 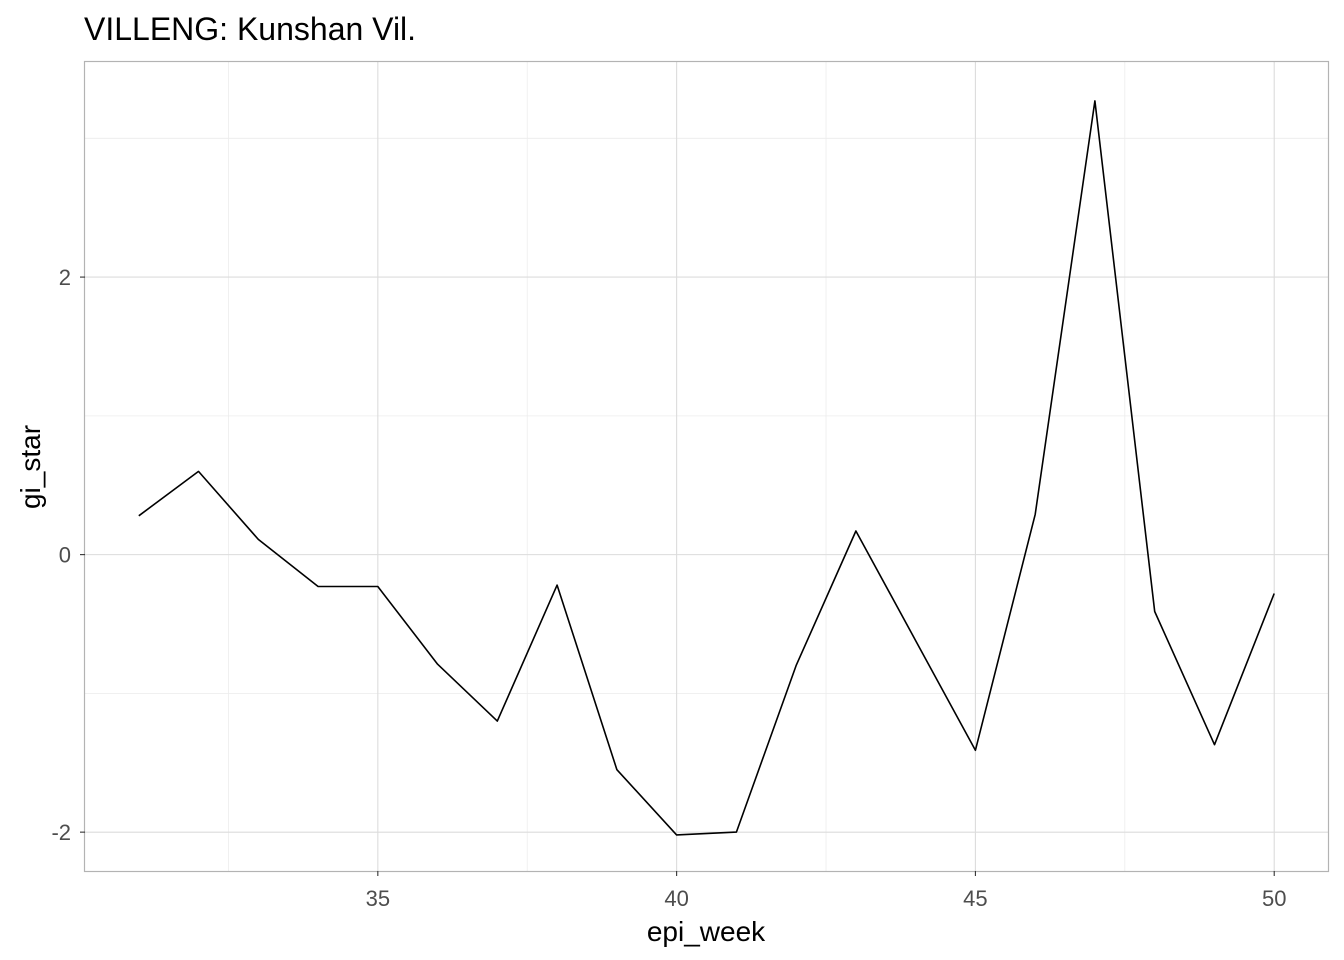 What do you see at coordinates (706, 931) in the screenshot?
I see `x-axis-title: epi_week` at bounding box center [706, 931].